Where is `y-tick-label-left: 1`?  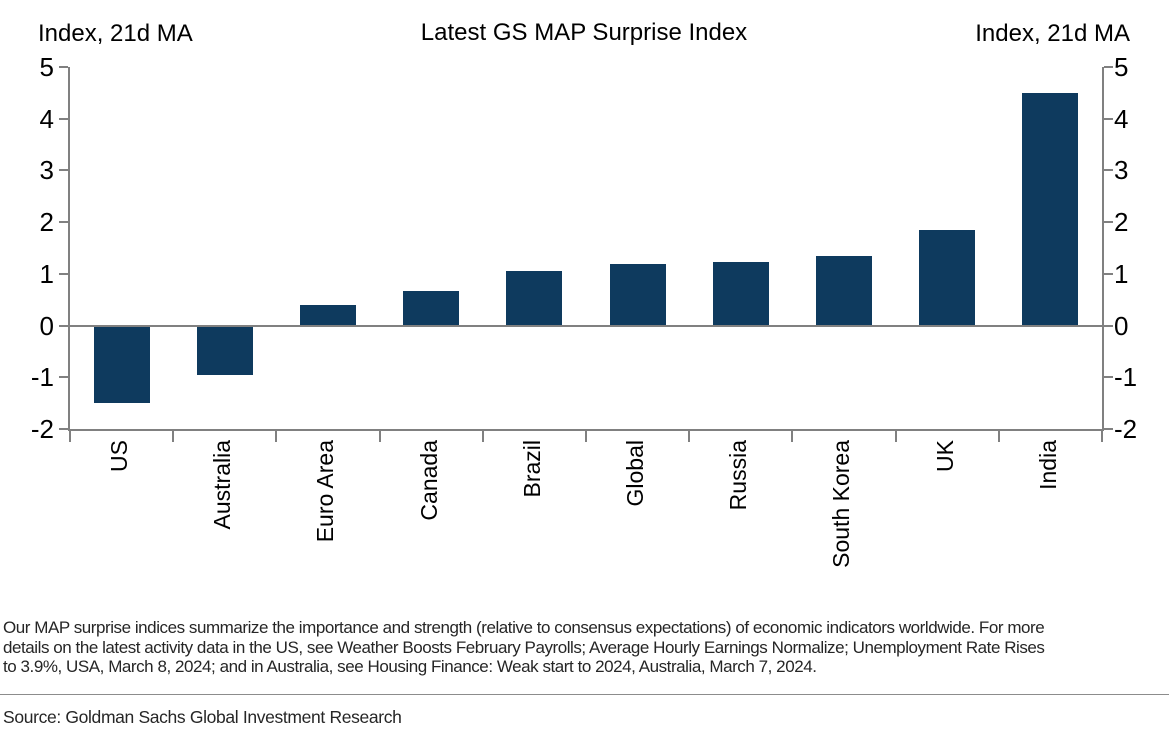
y-tick-label-left: 1 is located at coordinates (46, 273).